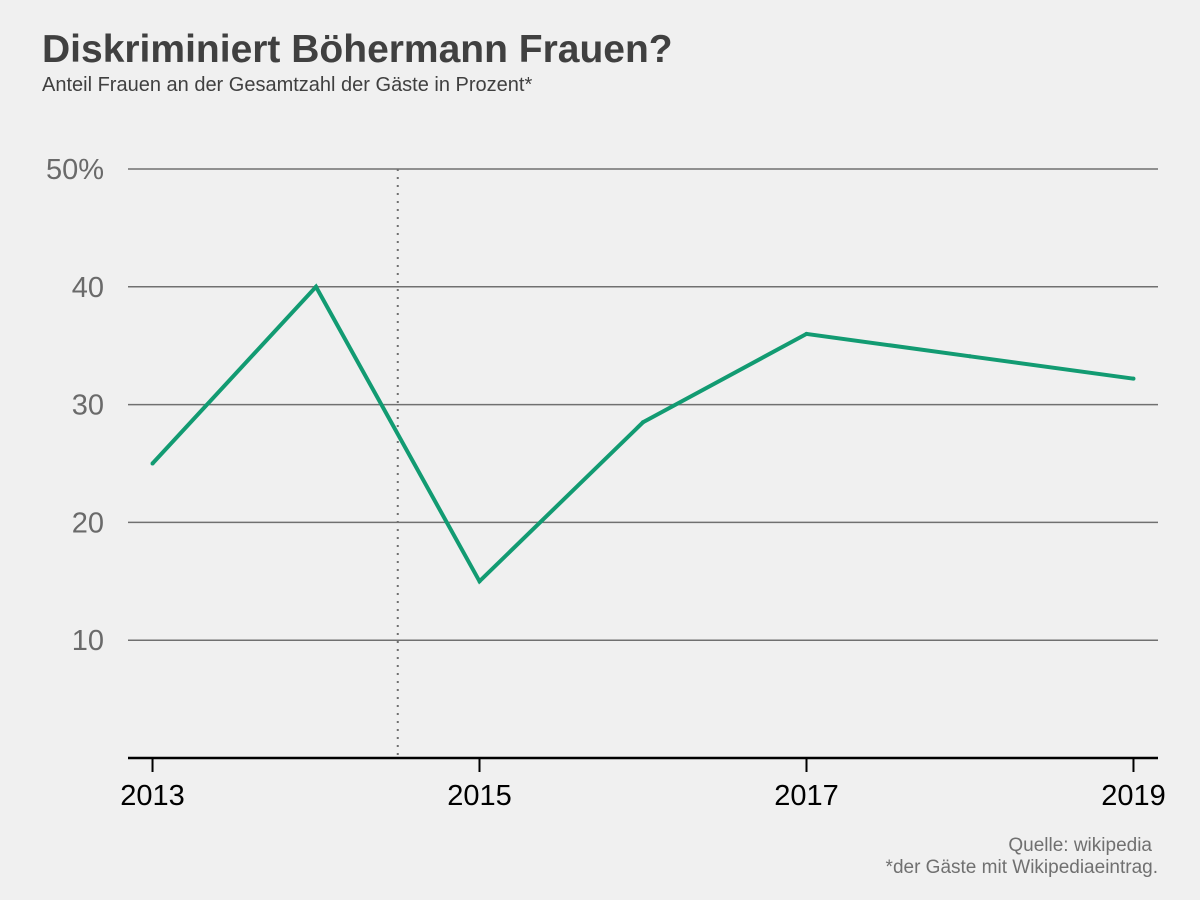  Describe the element at coordinates (479, 796) in the screenshot. I see `x-tick-label: 2015` at that location.